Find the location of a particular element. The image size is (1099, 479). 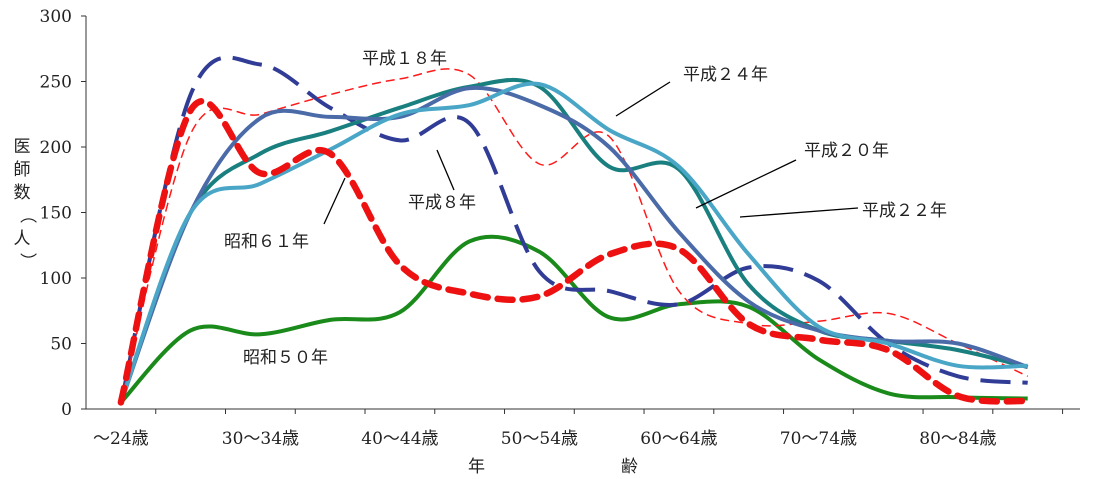

x-tick-label: ～24歳 is located at coordinates (121, 439).